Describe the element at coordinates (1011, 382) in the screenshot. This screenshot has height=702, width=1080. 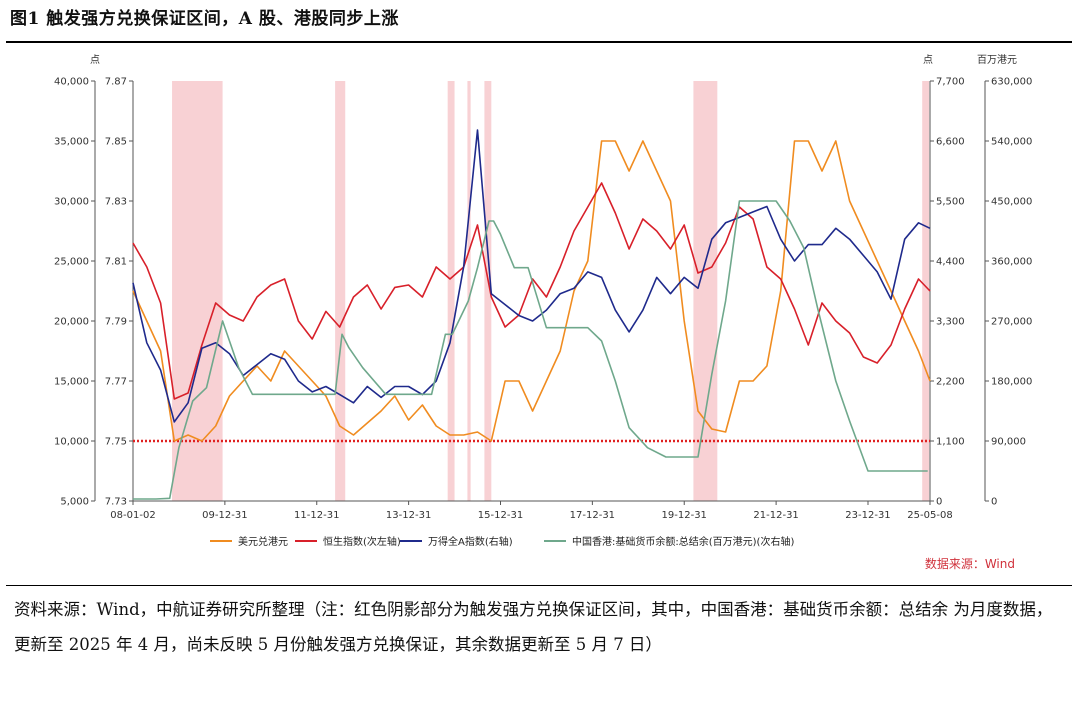
I see `right_outer-tick-label: 180,000` at that location.